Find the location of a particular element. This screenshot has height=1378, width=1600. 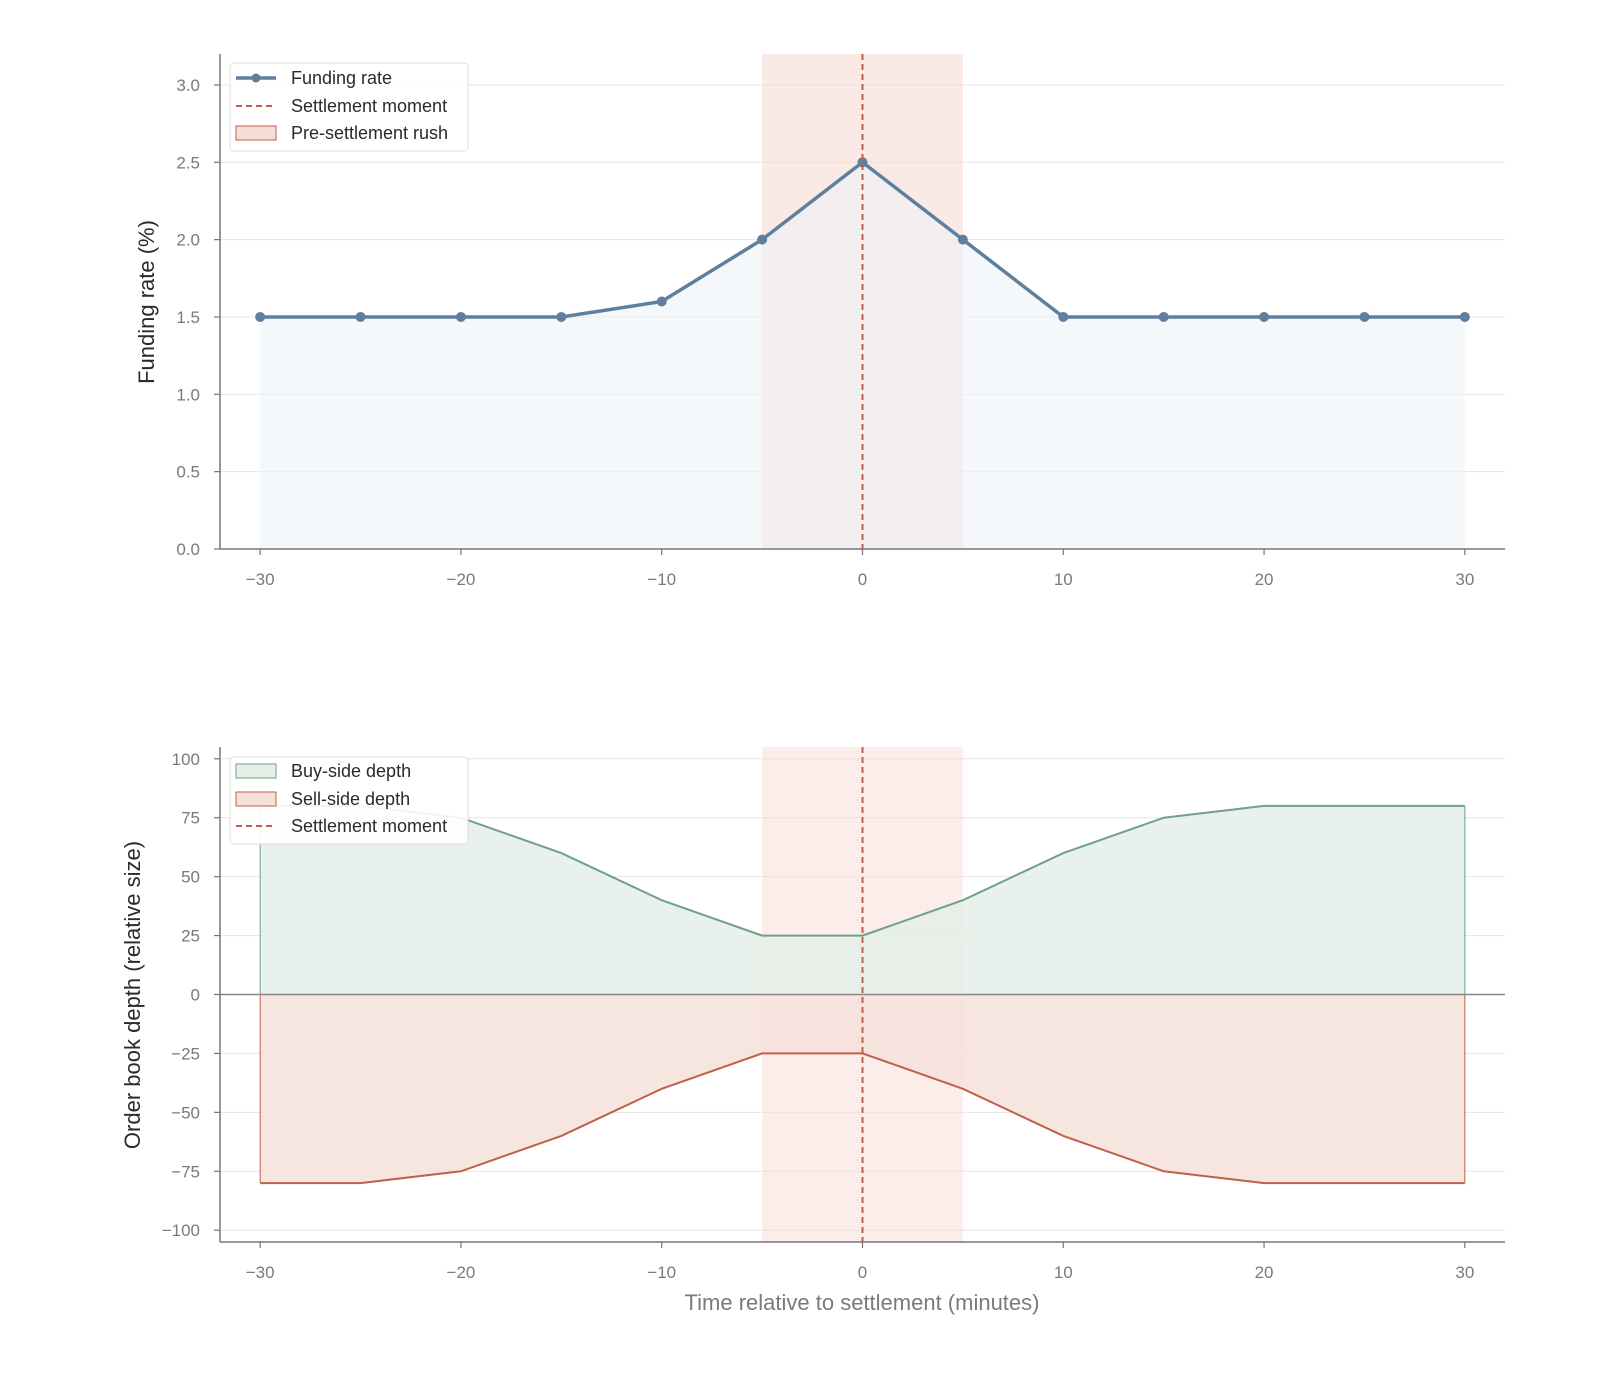

legend-swatch-pre-settlement-rush is located at coordinates (256, 133).